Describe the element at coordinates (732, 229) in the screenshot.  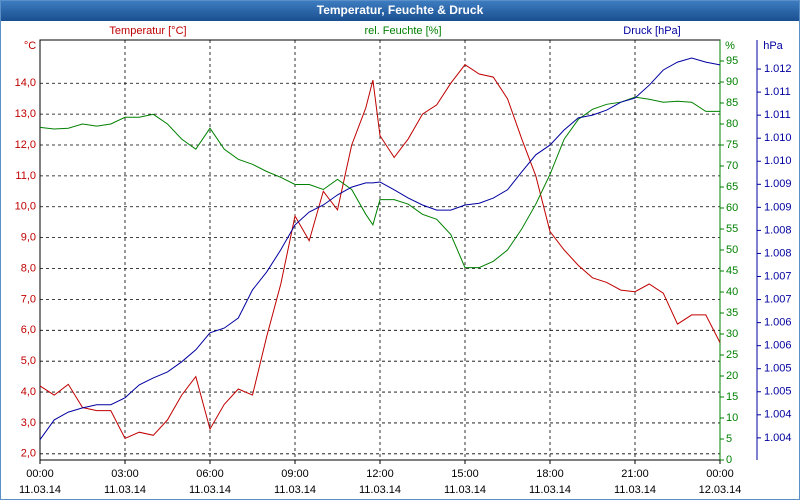
I see `y2-tick-label: 55` at that location.